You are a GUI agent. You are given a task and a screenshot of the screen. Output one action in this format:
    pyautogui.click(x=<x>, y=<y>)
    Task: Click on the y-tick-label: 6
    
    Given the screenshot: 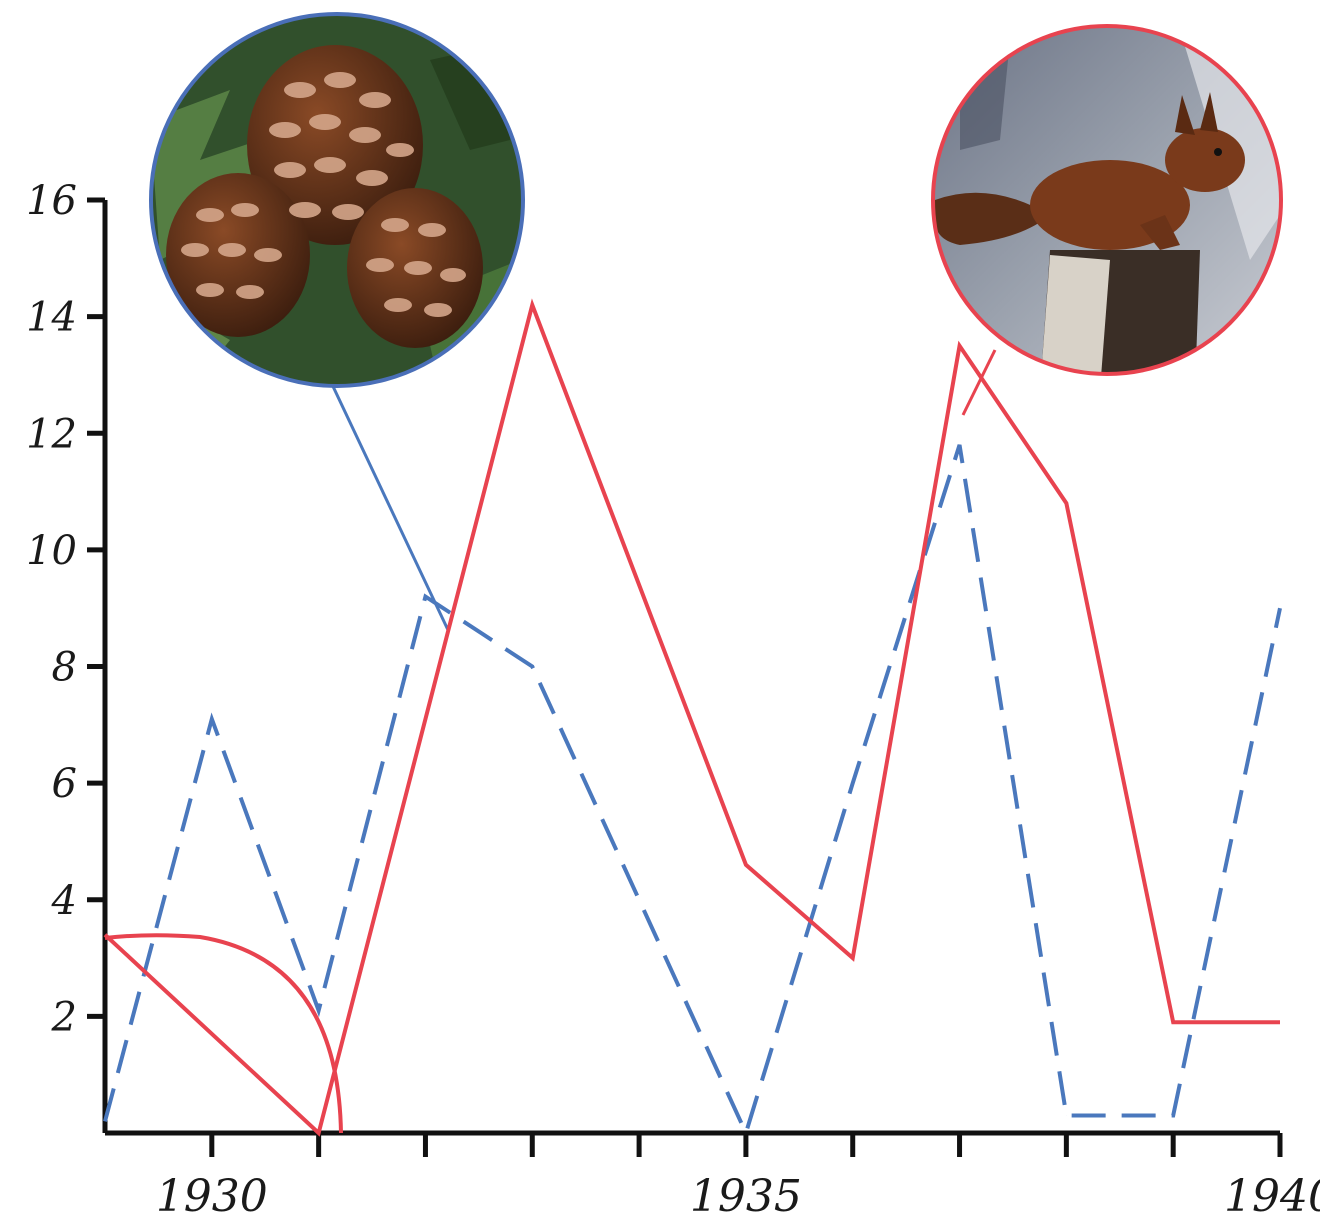 What is the action you would take?
    pyautogui.click(x=64, y=784)
    